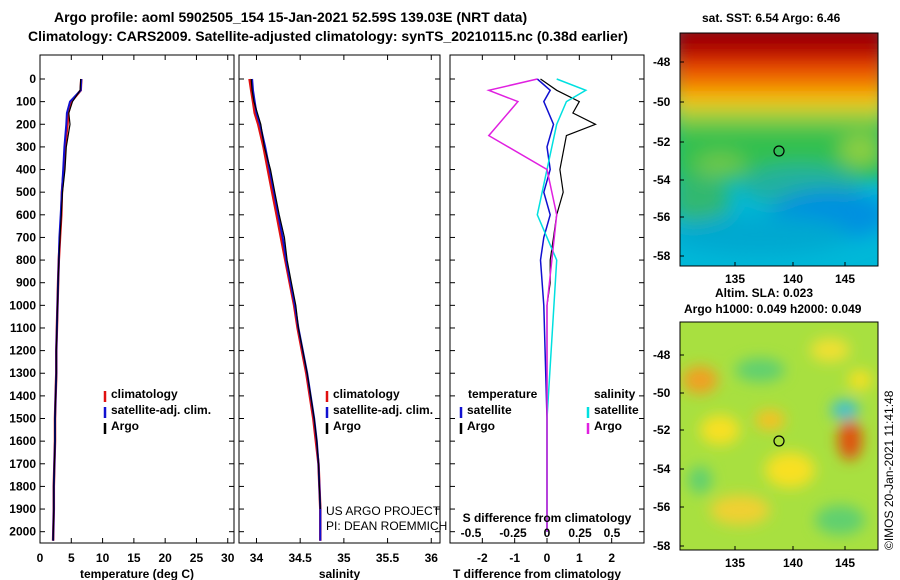 The height and width of the screenshot is (580, 900). I want to click on series-line-t-argo, so click(568, 305).